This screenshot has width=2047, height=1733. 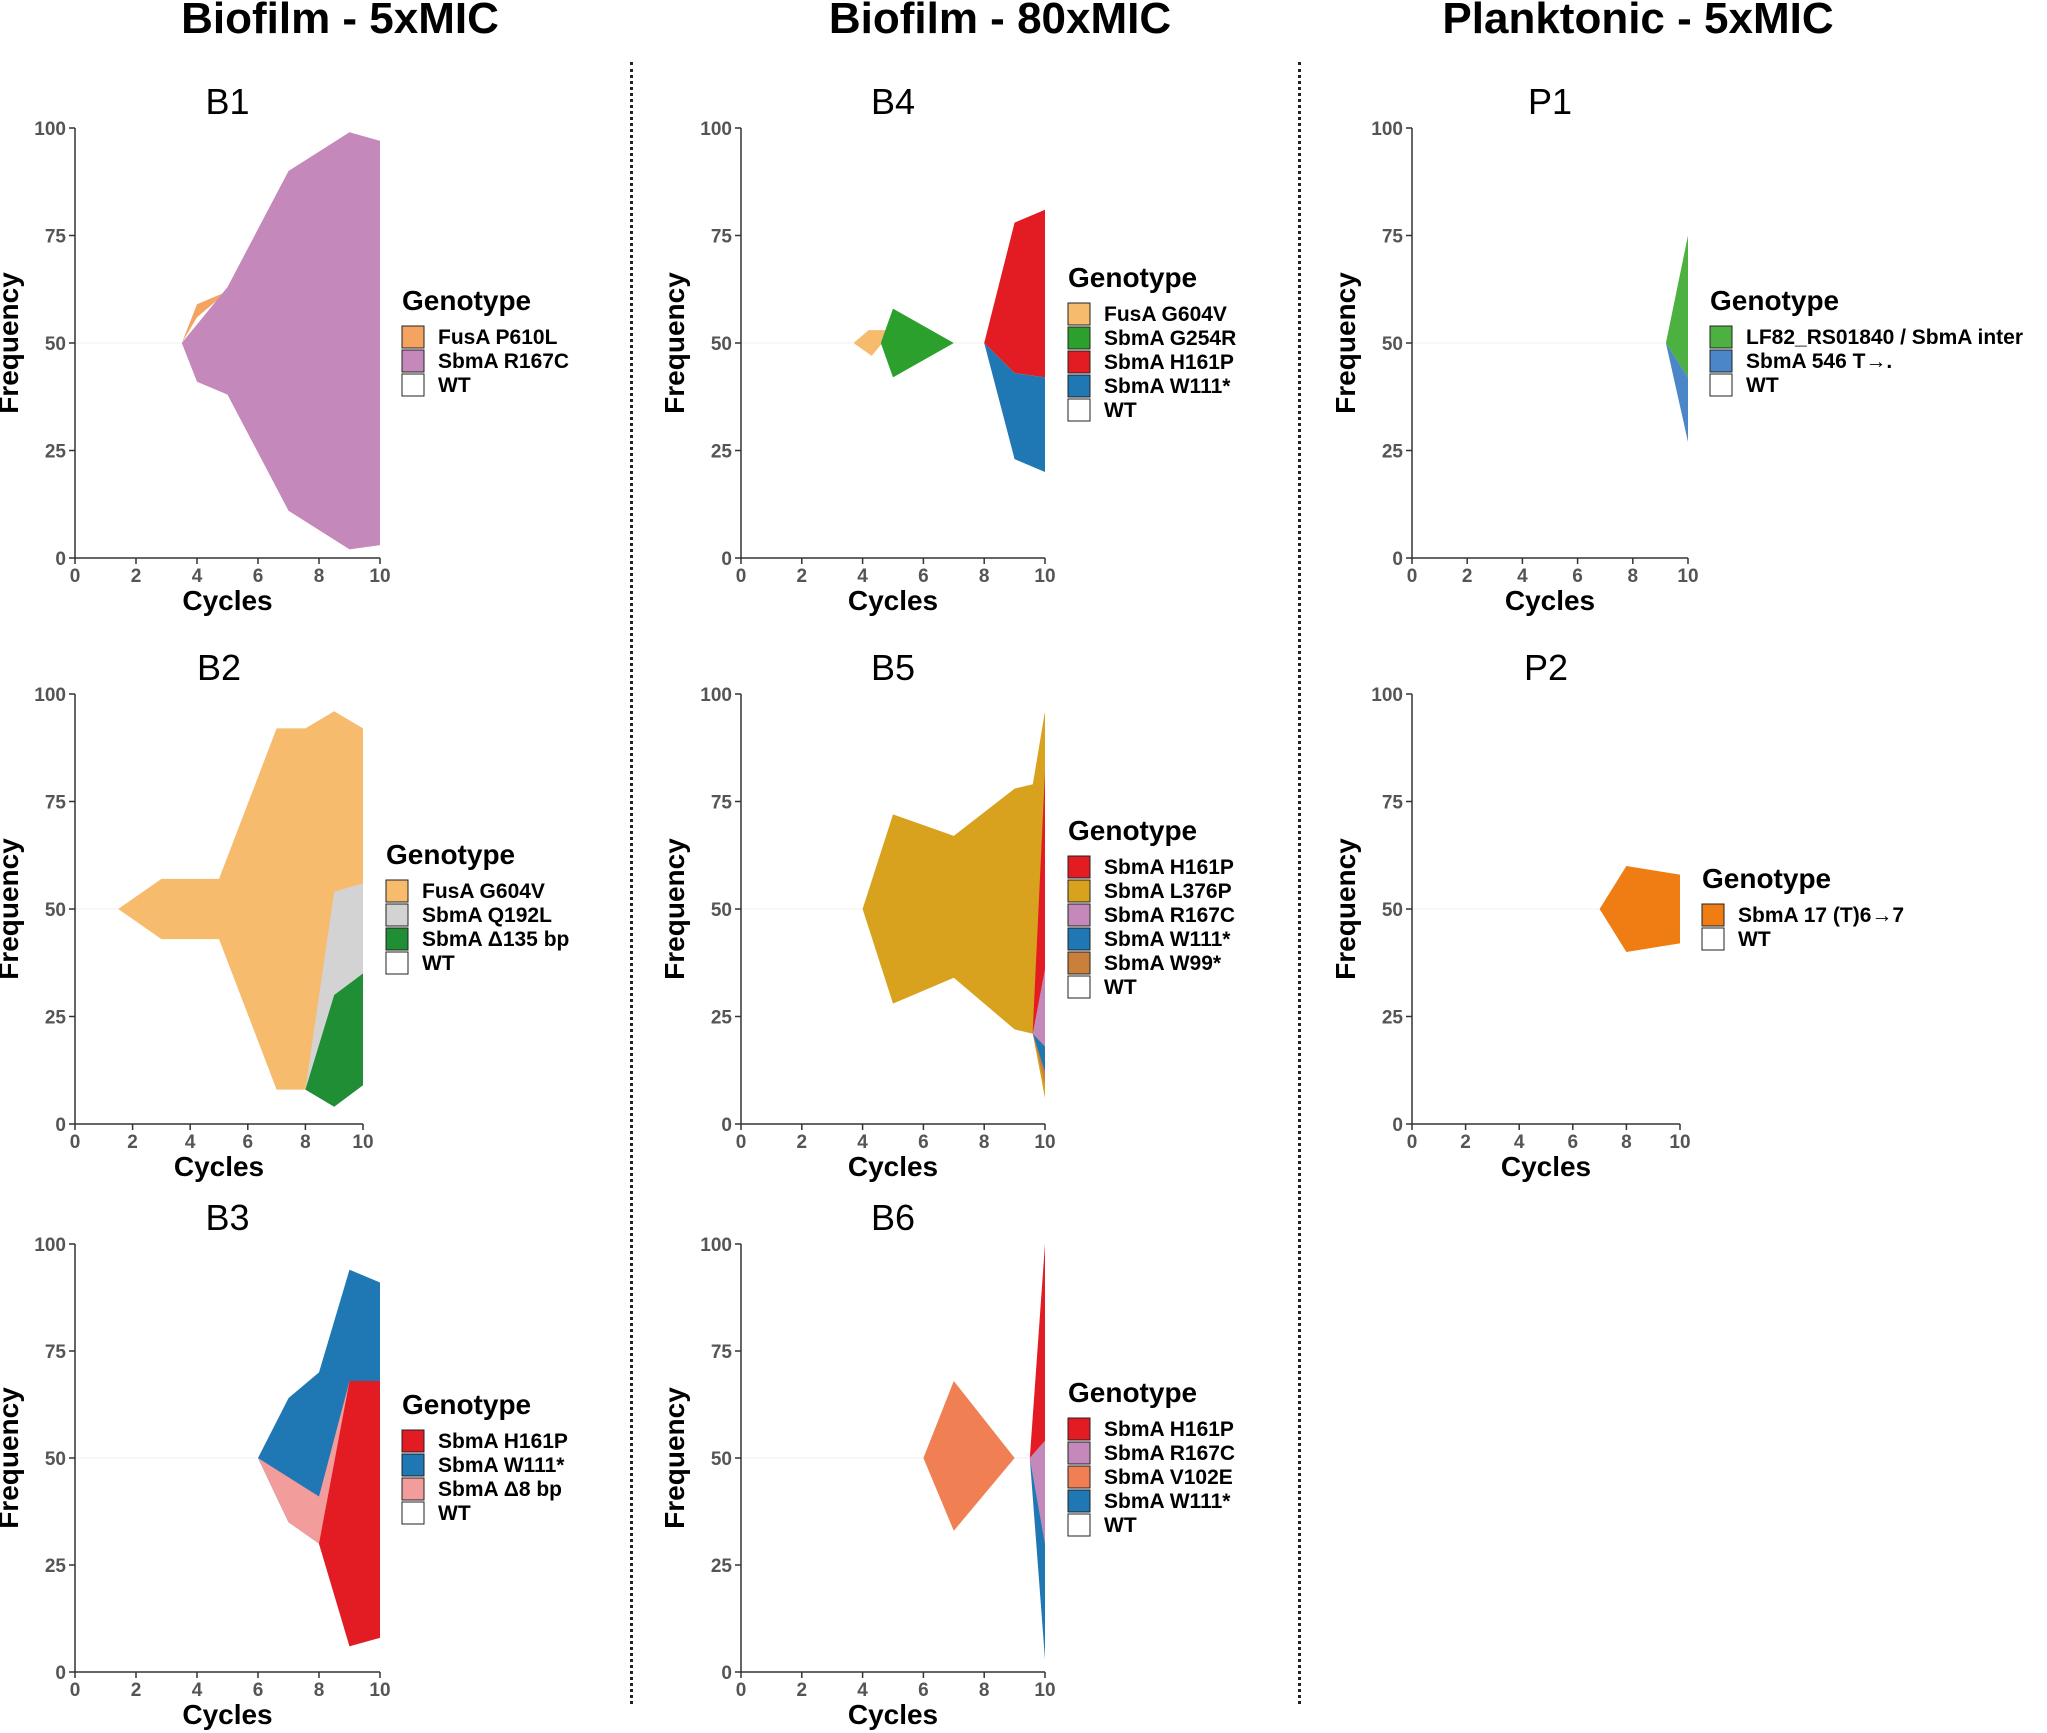 I want to click on x-tick-label: 10, so click(x=379, y=576).